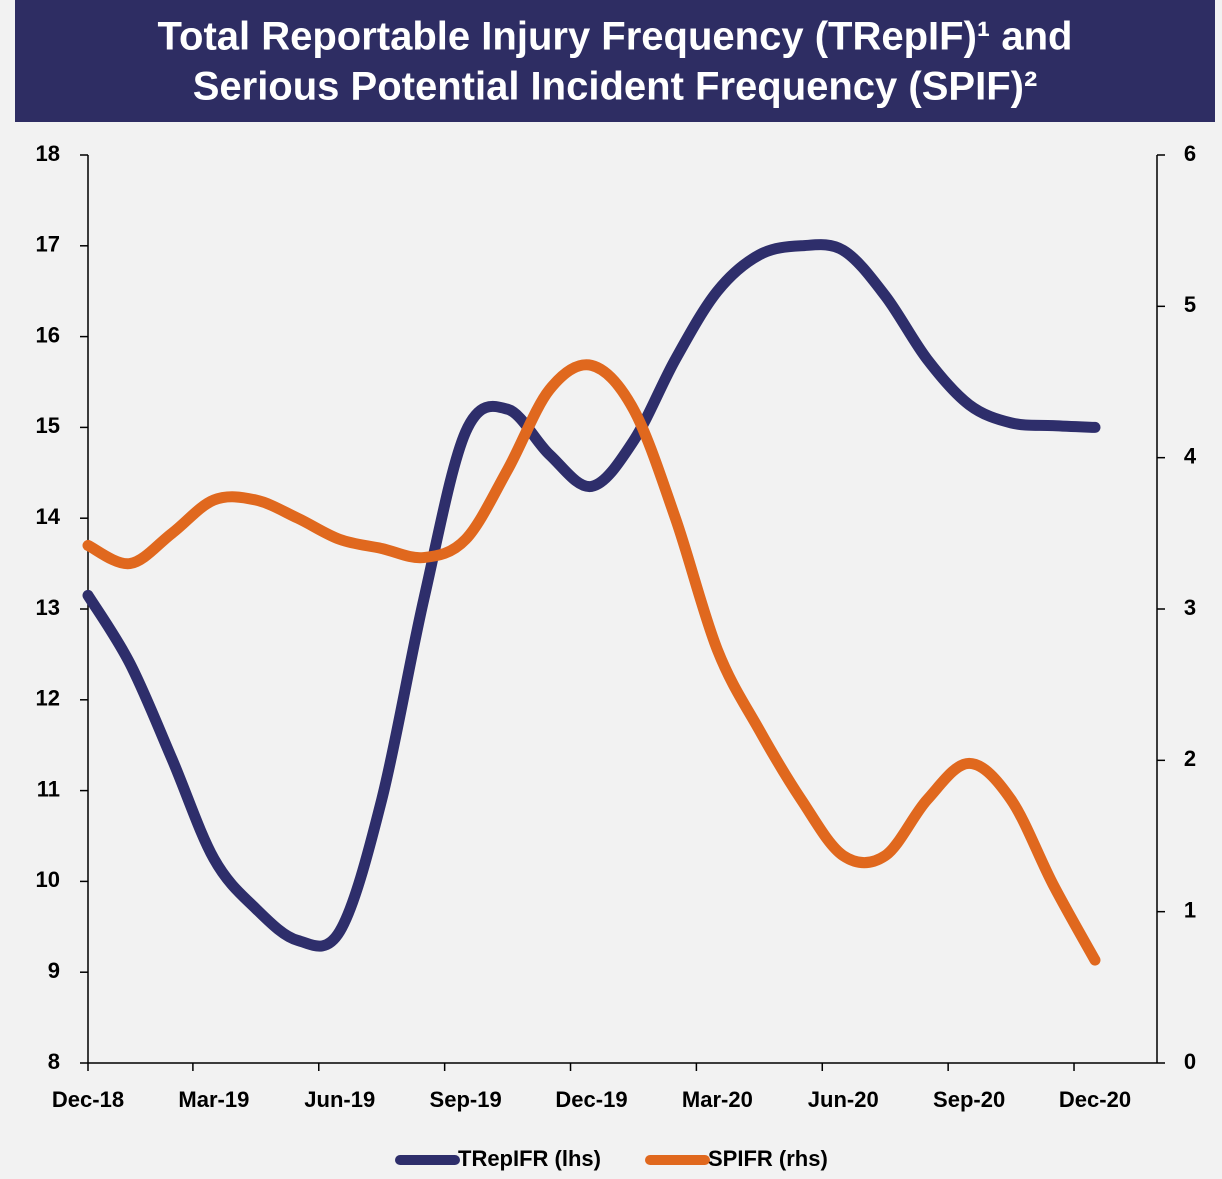 The width and height of the screenshot is (1222, 1179). Describe the element at coordinates (529, 1158) in the screenshot. I see `legend-label: TRepIFR (lhs)` at that location.